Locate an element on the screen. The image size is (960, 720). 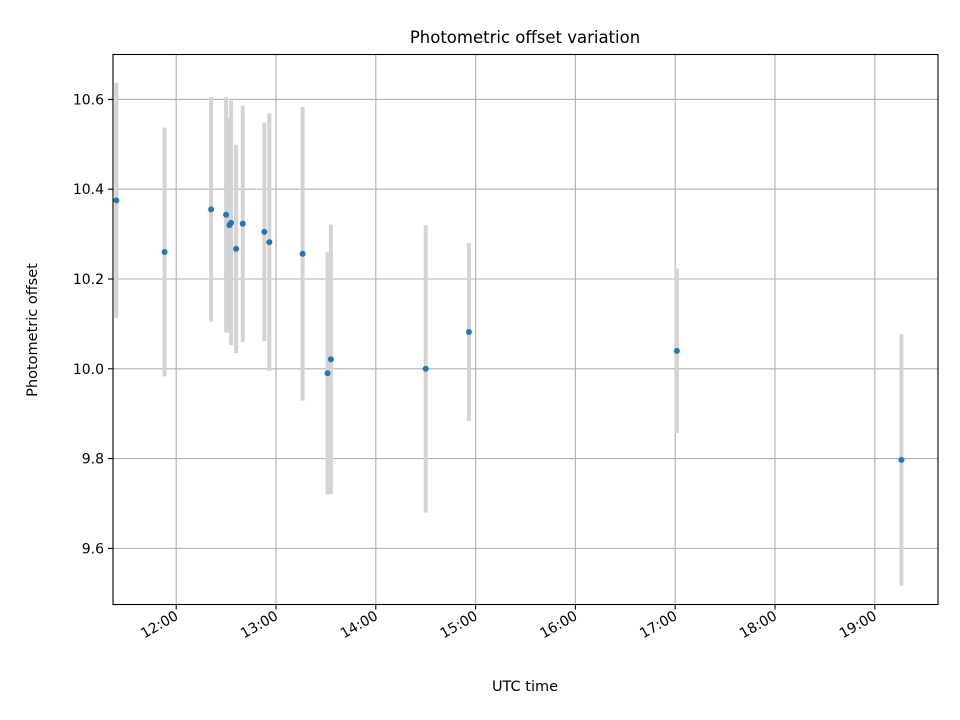
y-tick-label: 10.4 is located at coordinates (88, 190).